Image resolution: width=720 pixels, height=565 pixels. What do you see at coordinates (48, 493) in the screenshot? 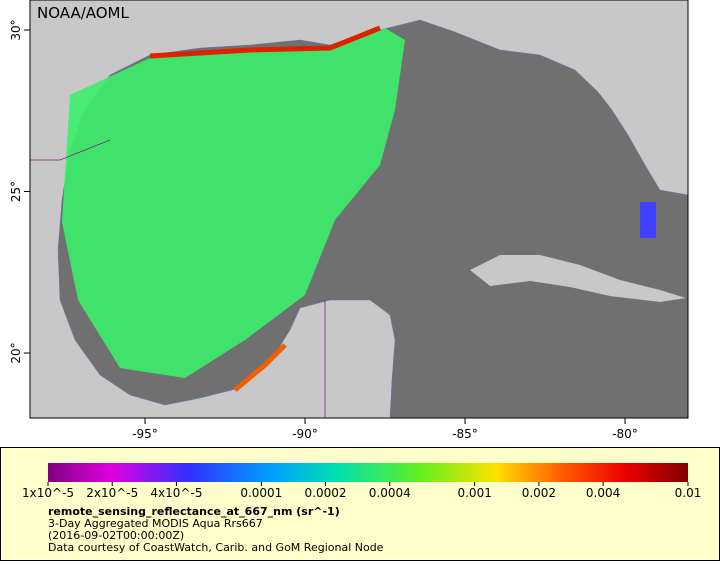
I see `colorbar-label: 1x10^-5` at bounding box center [48, 493].